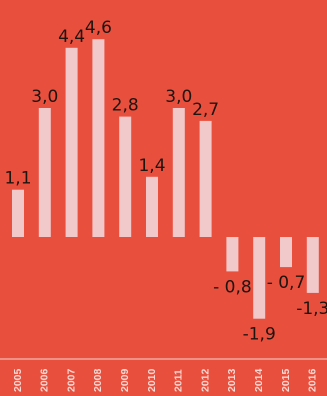 The width and height of the screenshot is (327, 396). What do you see at coordinates (259, 278) in the screenshot?
I see `bar-2014` at bounding box center [259, 278].